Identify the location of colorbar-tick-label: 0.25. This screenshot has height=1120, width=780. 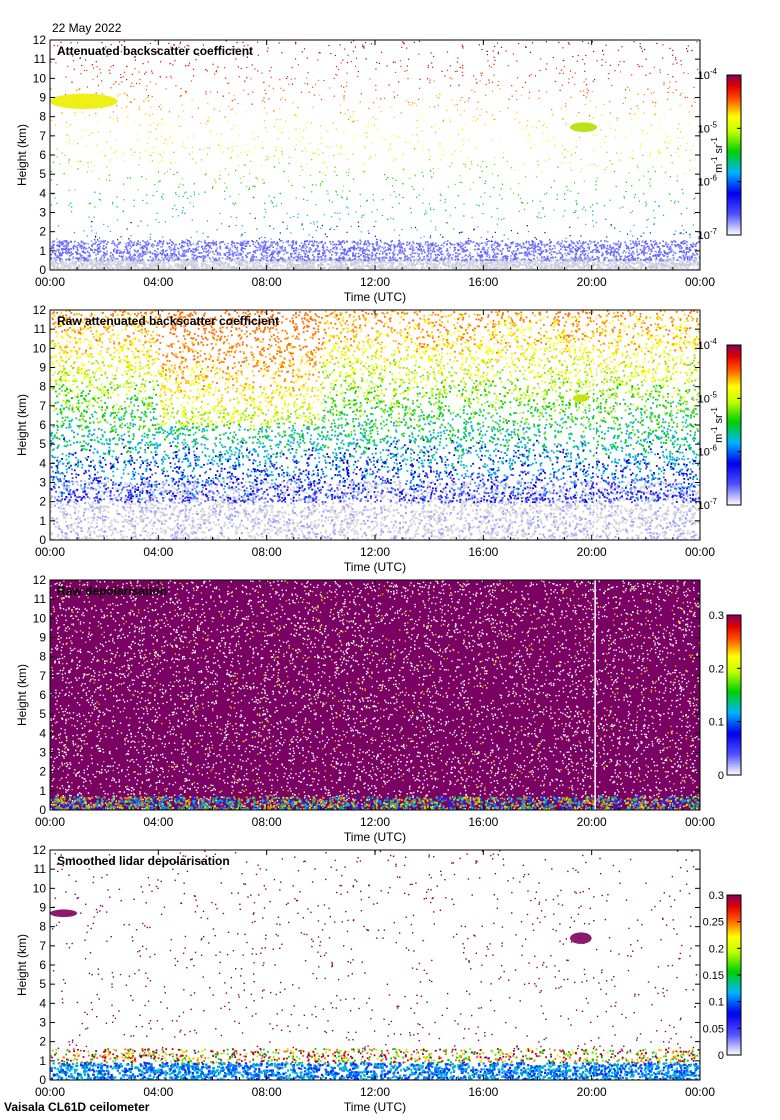
(713, 923).